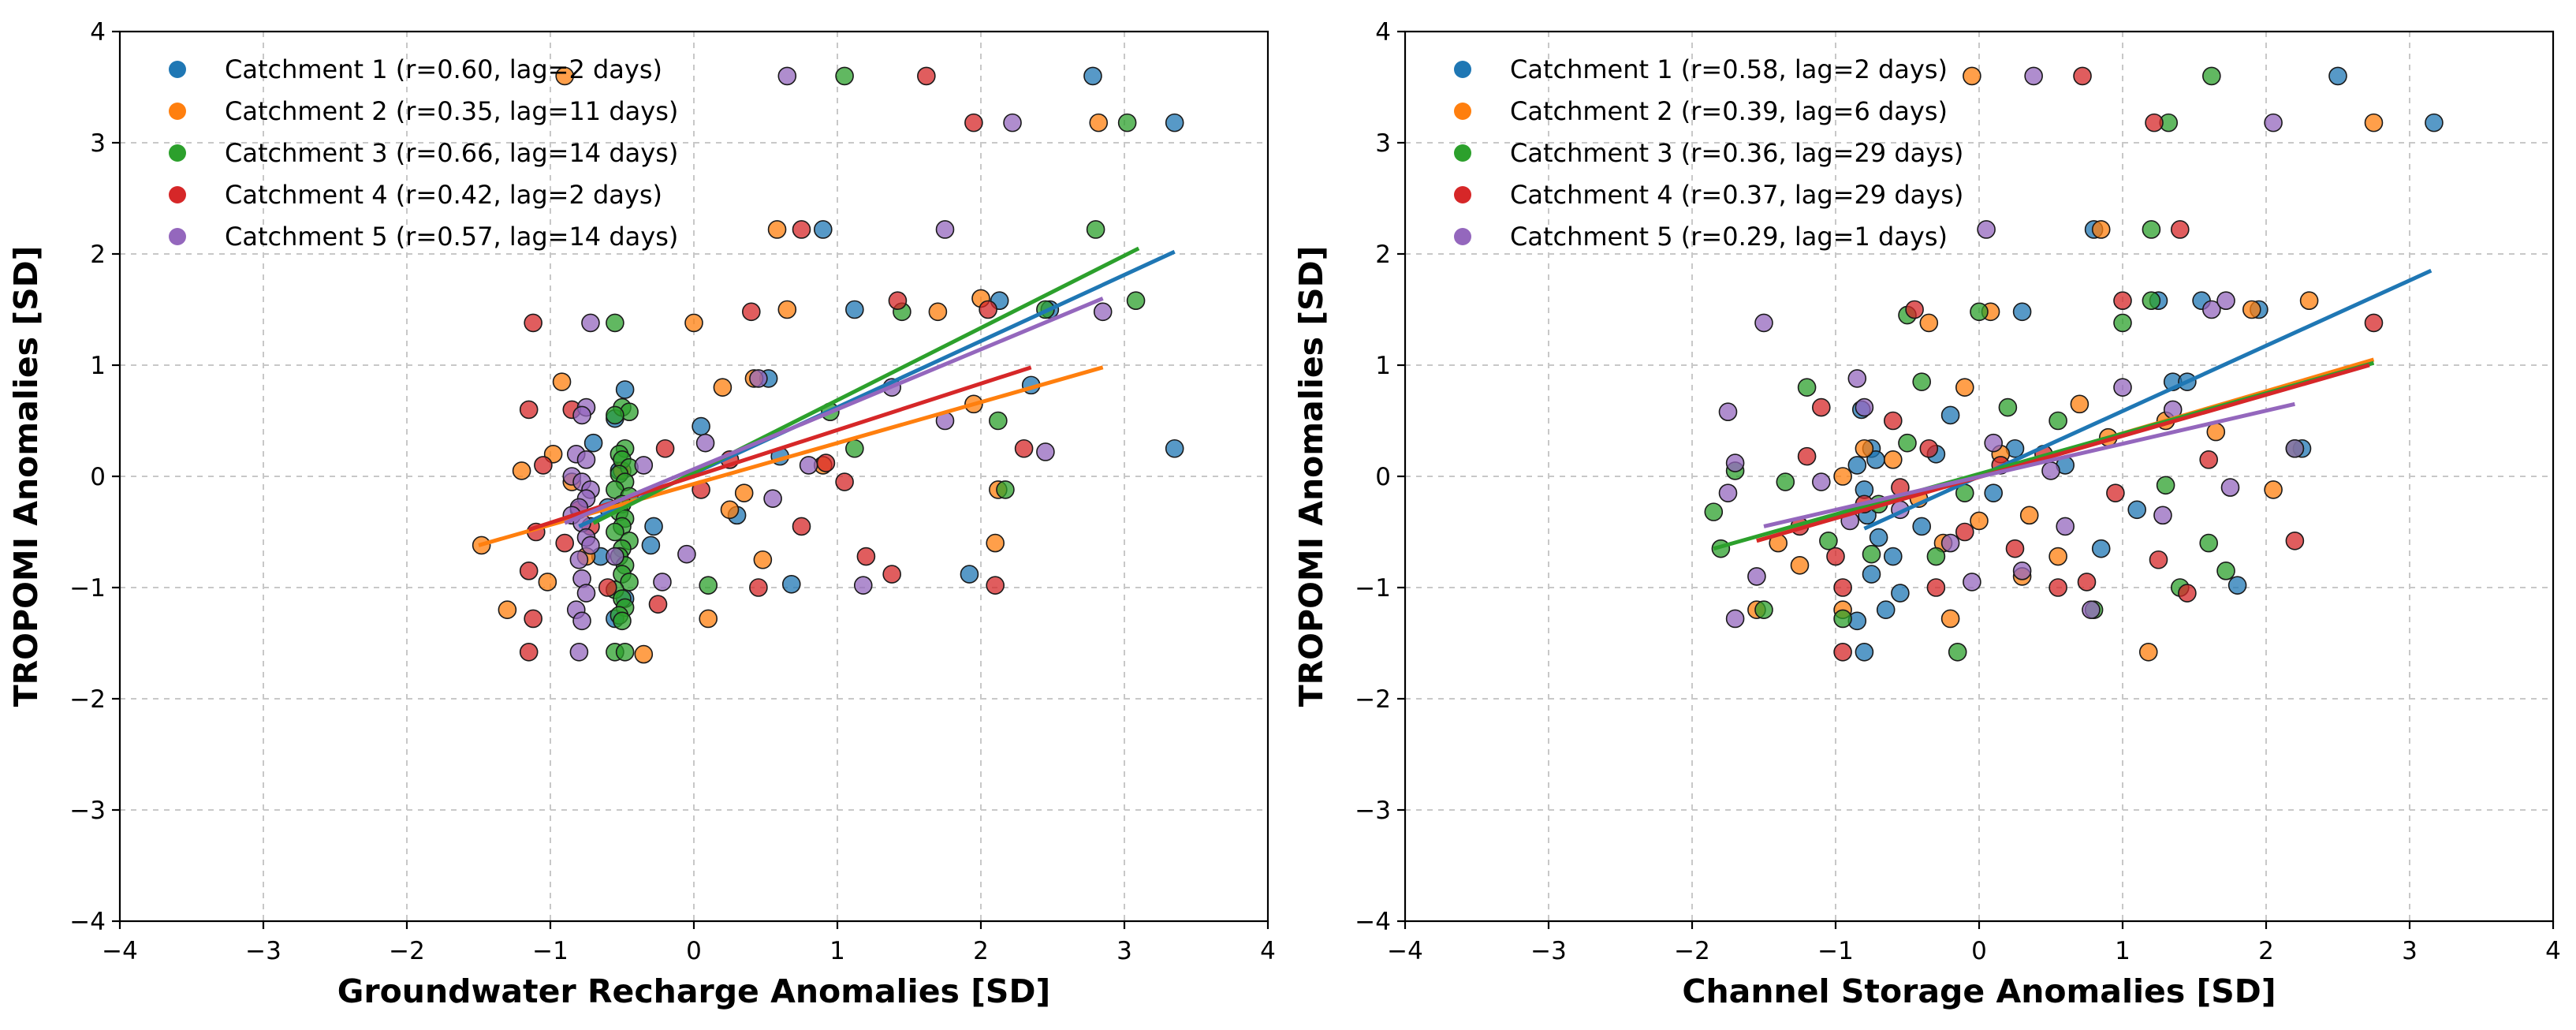 This screenshot has height=1030, width=2576. What do you see at coordinates (452, 153) in the screenshot?
I see `legend-label-catchment-3: Catchment 3 (r=0.66, lag=14 days)` at bounding box center [452, 153].